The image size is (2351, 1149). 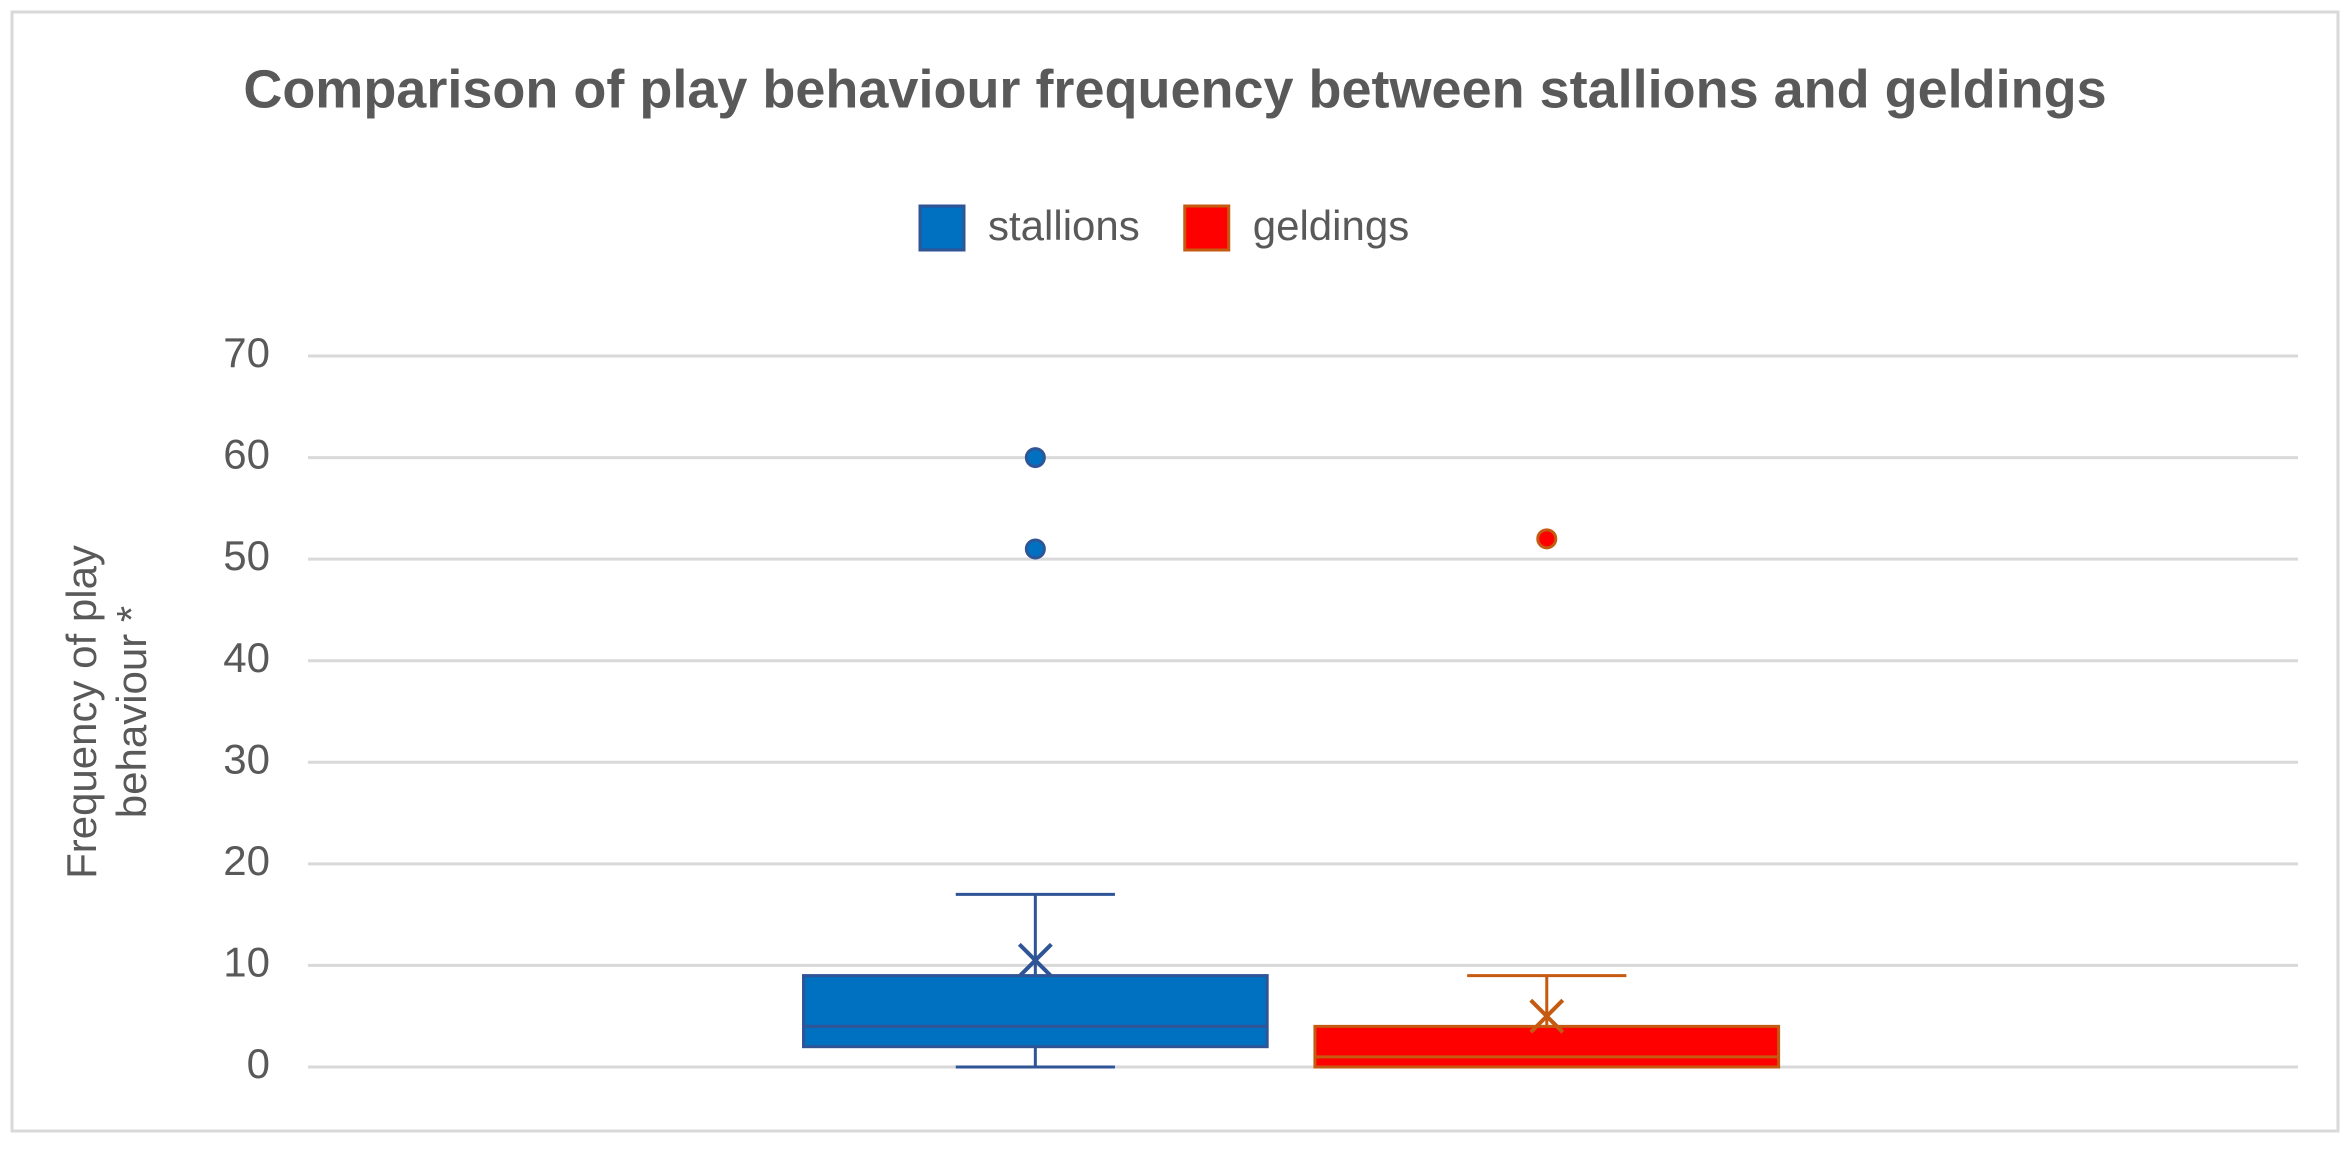 What do you see at coordinates (1331, 225) in the screenshot?
I see `legend-label: geldings` at bounding box center [1331, 225].